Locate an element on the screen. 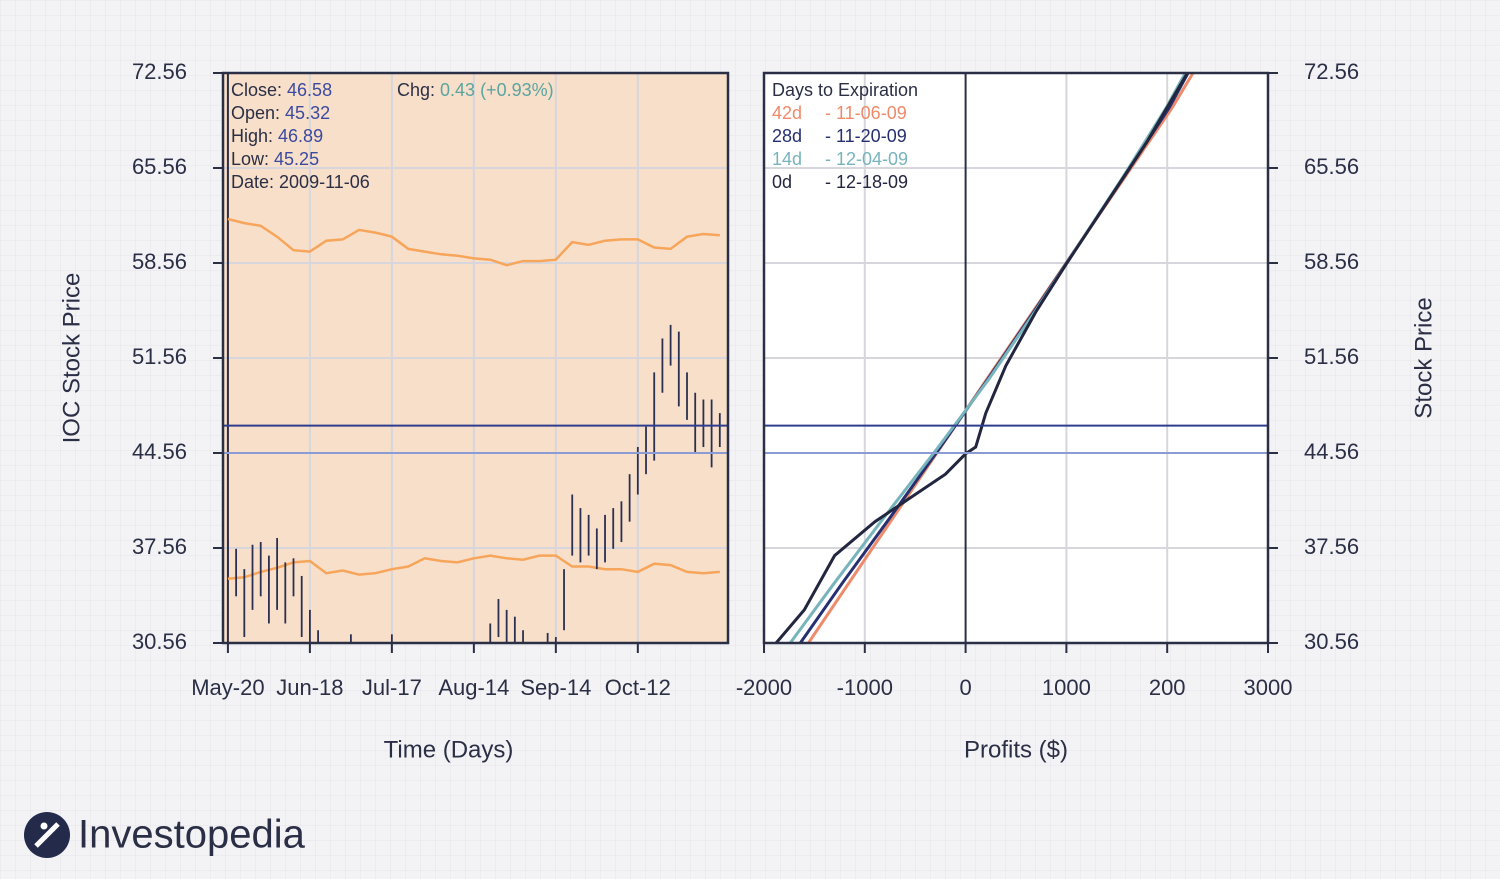 This screenshot has width=1500, height=879. logo: Investopedia is located at coordinates (165, 835).